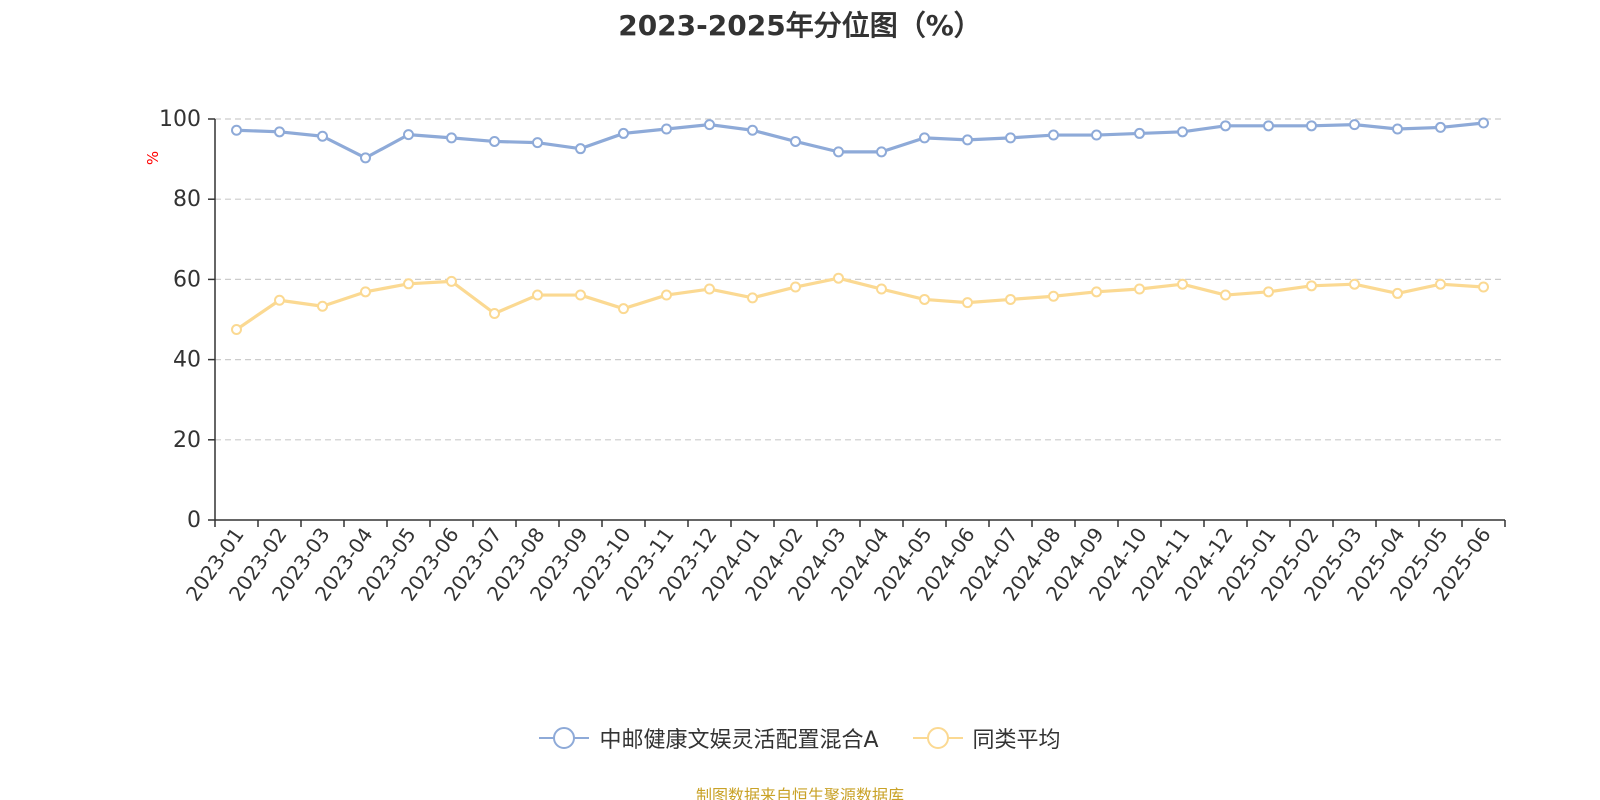  I want to click on legend-label-fund: 中邮健康文娱灵活配置混合A, so click(739, 740).